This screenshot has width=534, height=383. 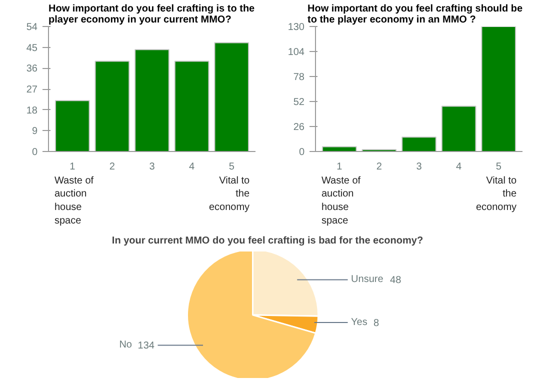 I want to click on data-label: 48, so click(x=396, y=280).